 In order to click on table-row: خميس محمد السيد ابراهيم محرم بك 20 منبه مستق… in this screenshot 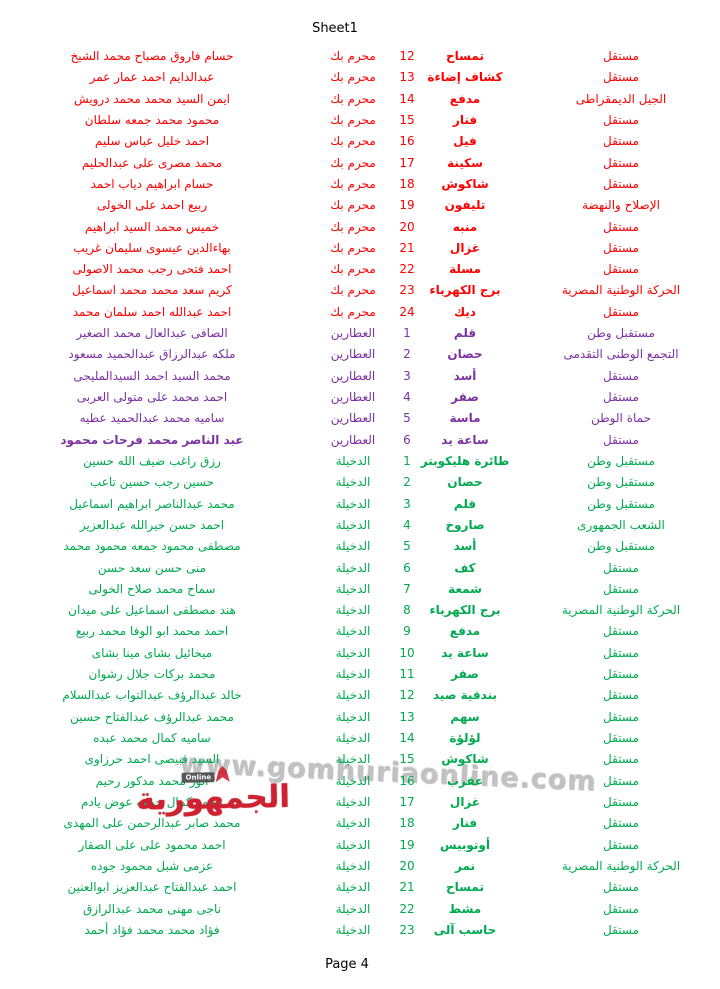, I will do `click(360, 227)`.